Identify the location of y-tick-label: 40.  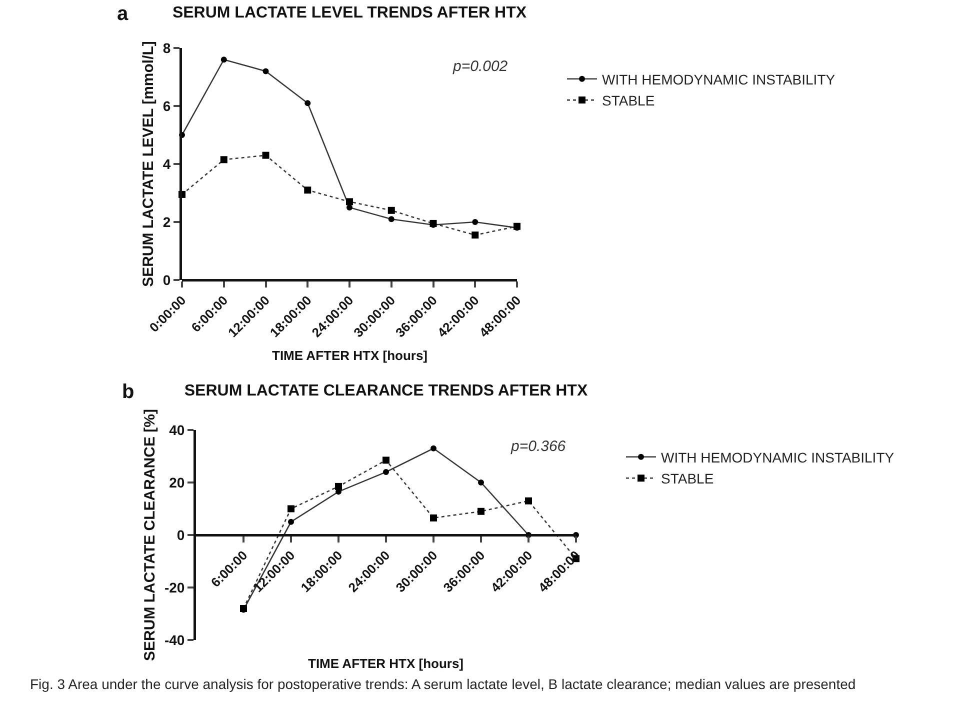
(177, 430).